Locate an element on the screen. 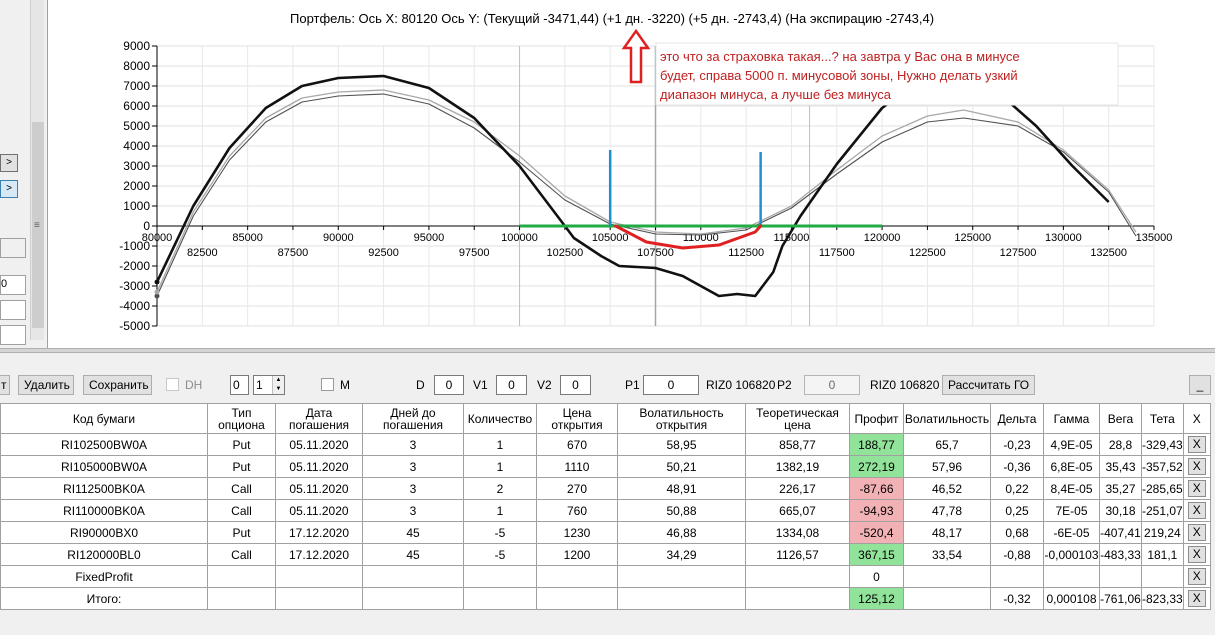 The width and height of the screenshot is (1215, 635). header-vol: Волатильность is located at coordinates (947, 418).